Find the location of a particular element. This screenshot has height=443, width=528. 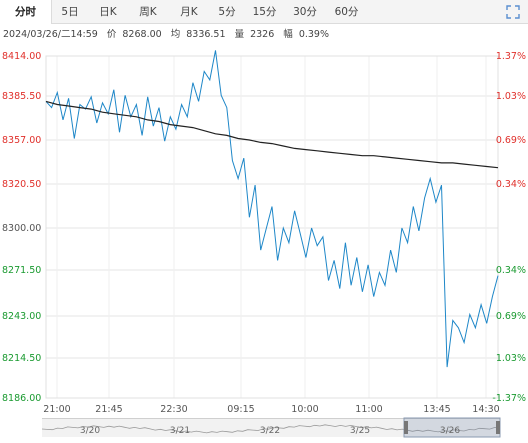

y-tick-7: 8214.50 is located at coordinates (21, 358).